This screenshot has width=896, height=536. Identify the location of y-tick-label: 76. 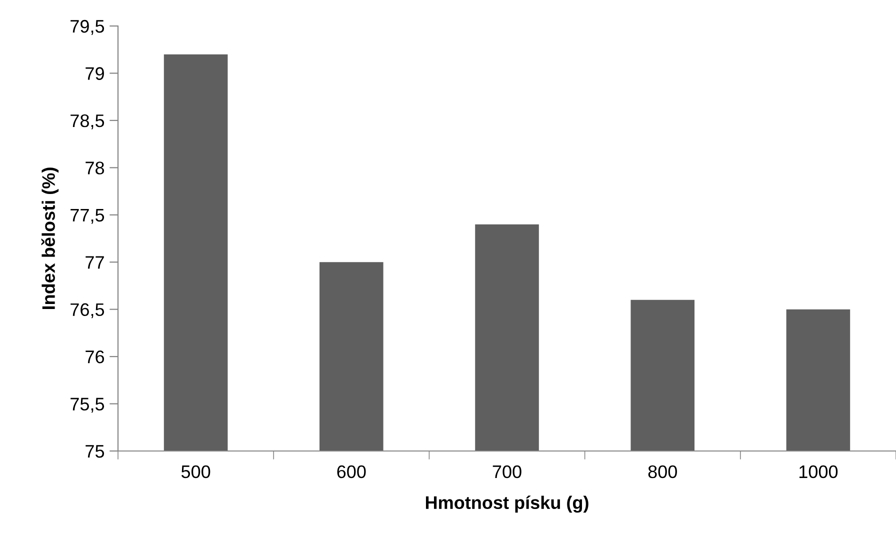
(95, 357).